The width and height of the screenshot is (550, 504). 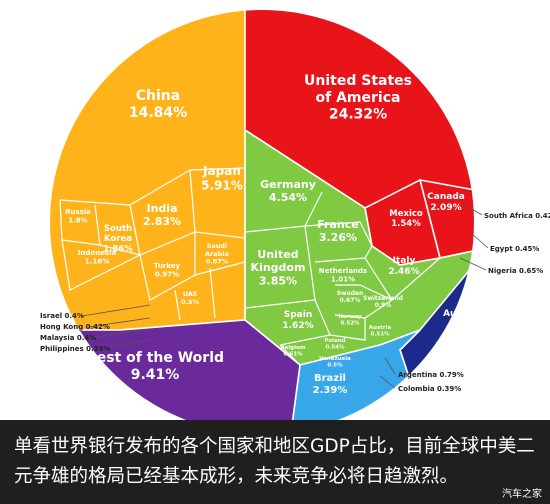 What do you see at coordinates (479, 240) in the screenshot?
I see `callout-egypt` at bounding box center [479, 240].